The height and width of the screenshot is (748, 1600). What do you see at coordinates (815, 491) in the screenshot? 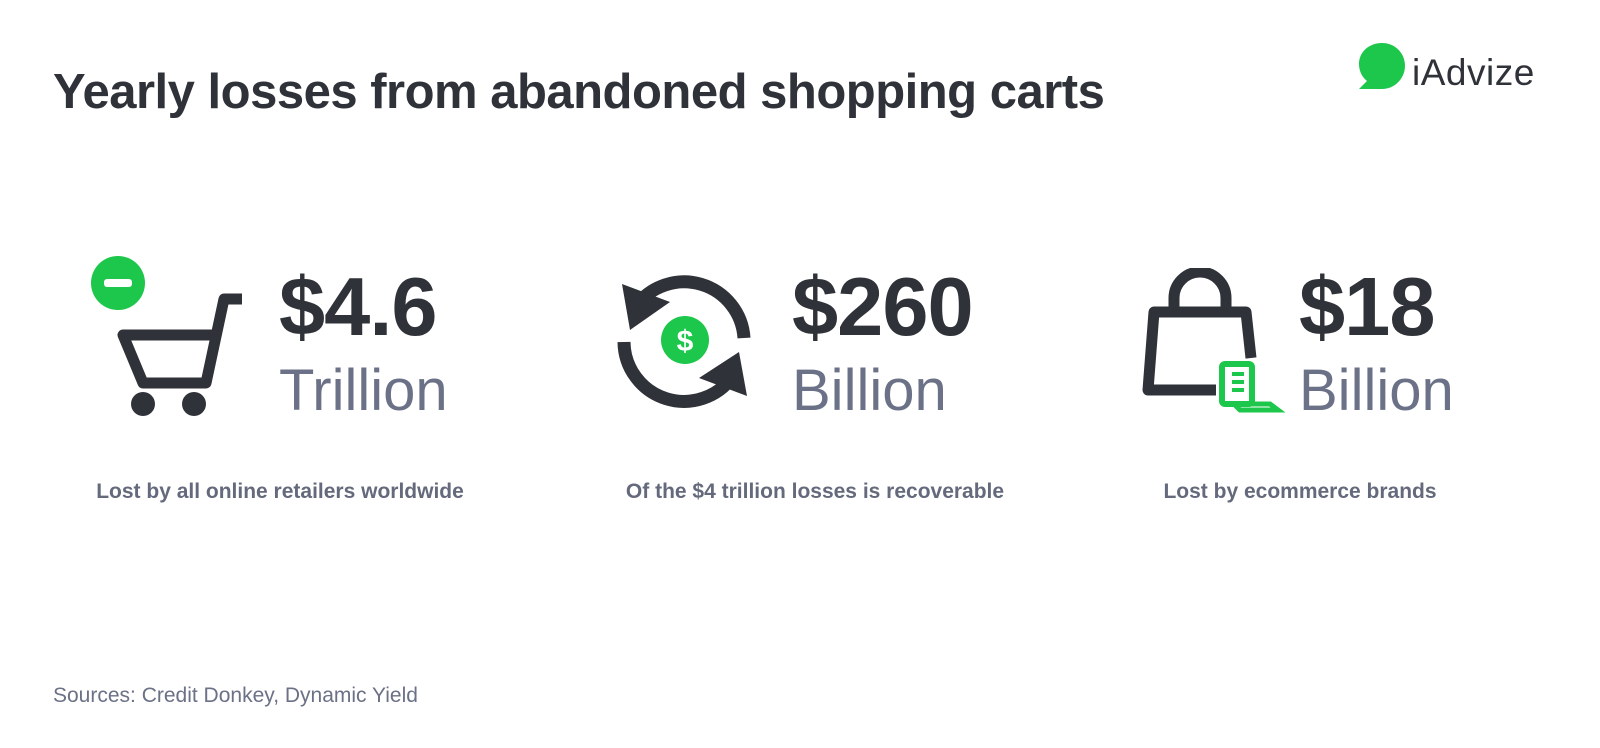
I see `stat-caption: Of the $4 trillion losses is recoverable` at bounding box center [815, 491].